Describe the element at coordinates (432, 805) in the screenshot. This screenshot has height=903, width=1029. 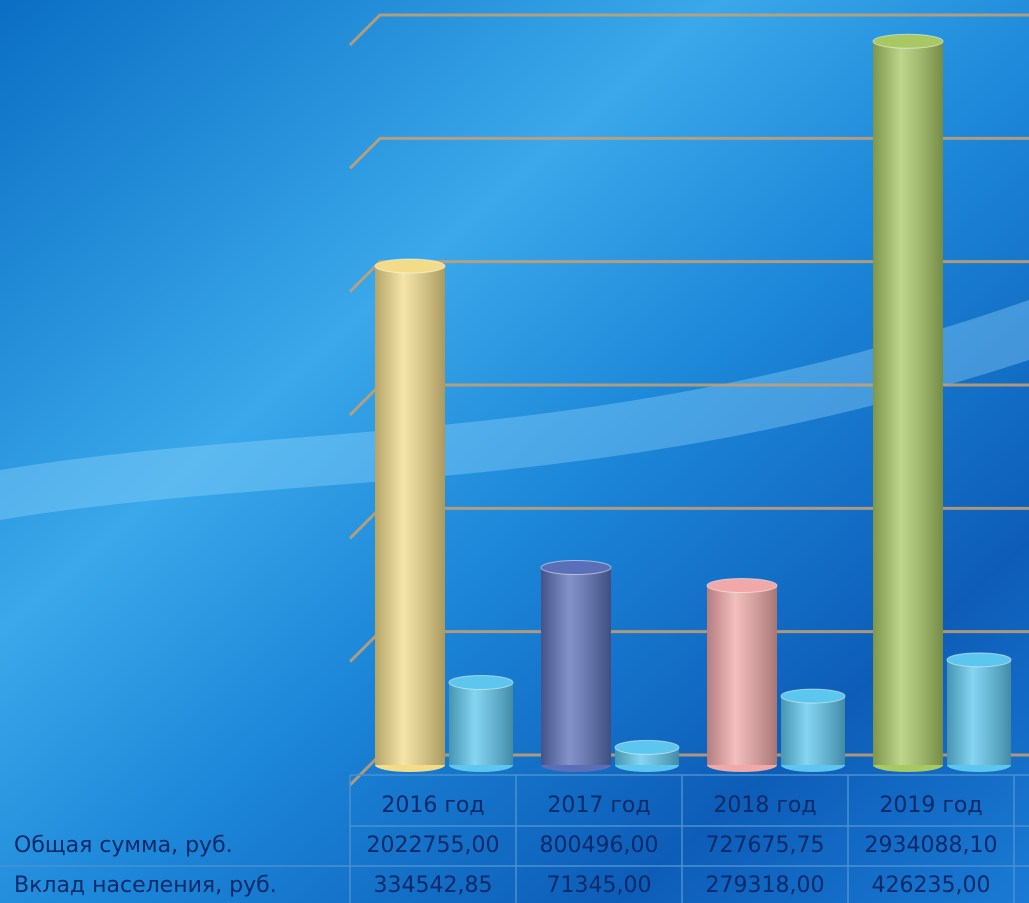
I see `table-header: 2016 год` at that location.